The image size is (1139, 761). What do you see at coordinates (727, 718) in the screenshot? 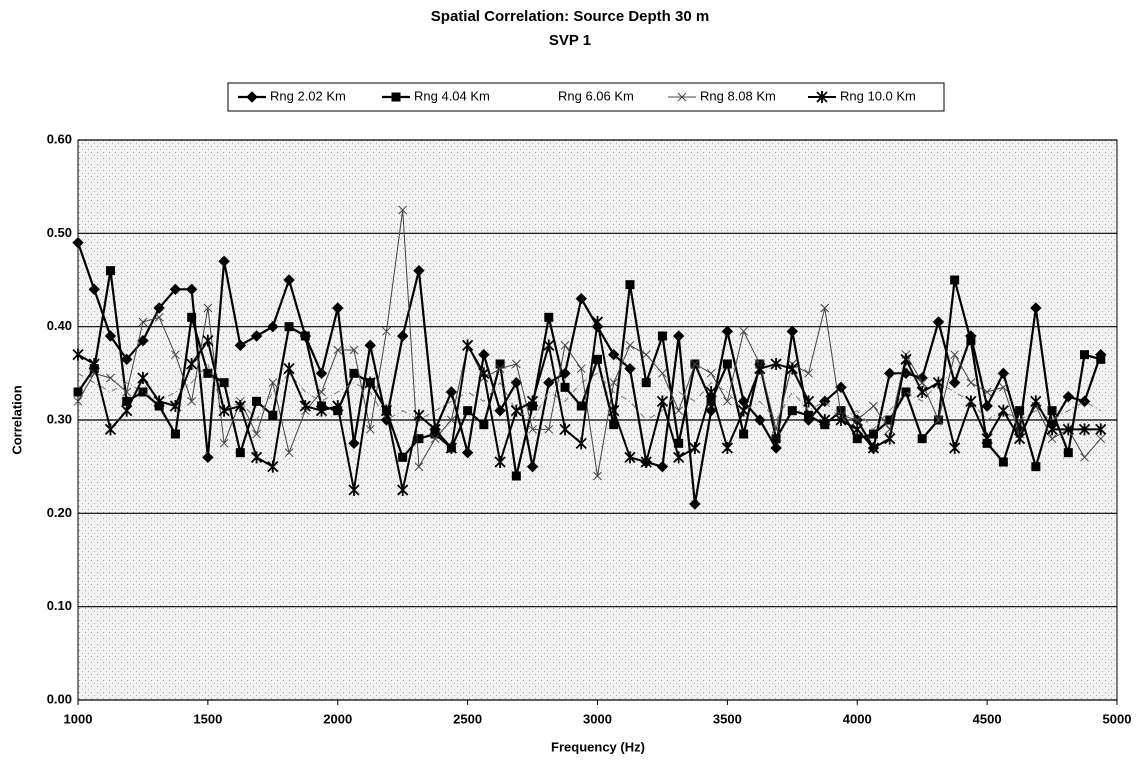
I see `x-tick-label: 3500` at bounding box center [727, 718].